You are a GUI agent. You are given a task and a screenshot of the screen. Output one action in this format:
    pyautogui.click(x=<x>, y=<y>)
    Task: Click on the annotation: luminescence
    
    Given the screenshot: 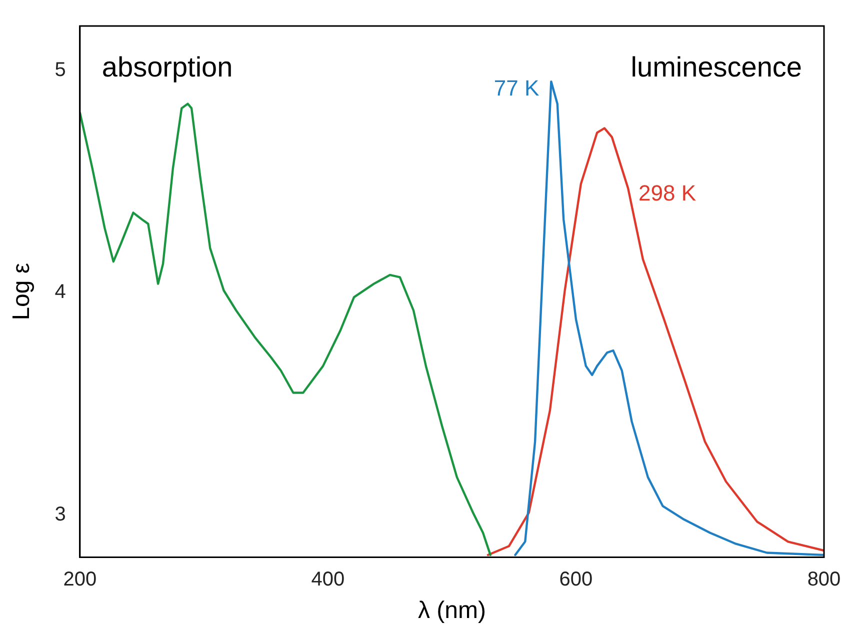 What is the action you would take?
    pyautogui.click(x=716, y=67)
    